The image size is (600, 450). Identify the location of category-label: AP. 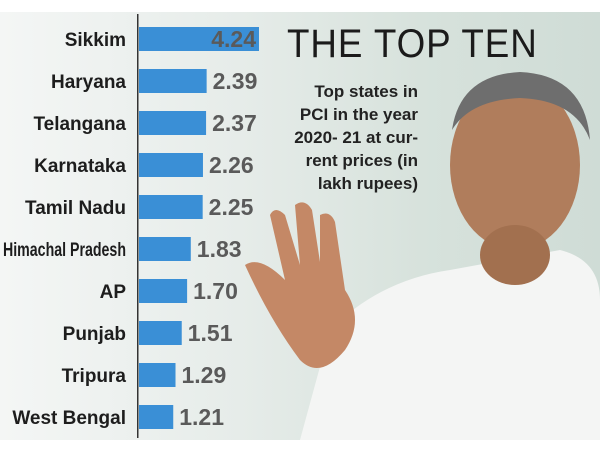
(113, 292).